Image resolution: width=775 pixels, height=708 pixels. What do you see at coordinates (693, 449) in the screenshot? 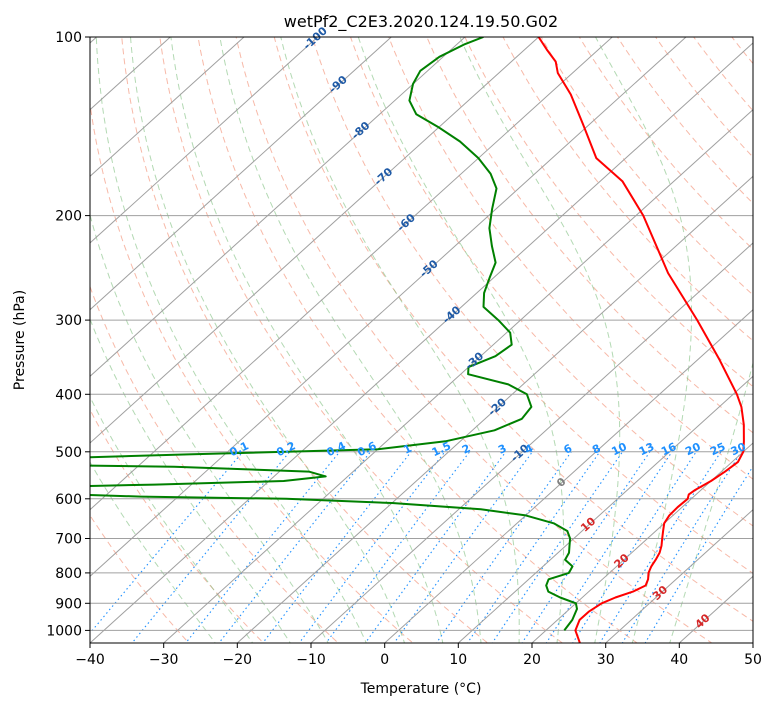
I see `mixing-ratio-label: 20` at bounding box center [693, 449].